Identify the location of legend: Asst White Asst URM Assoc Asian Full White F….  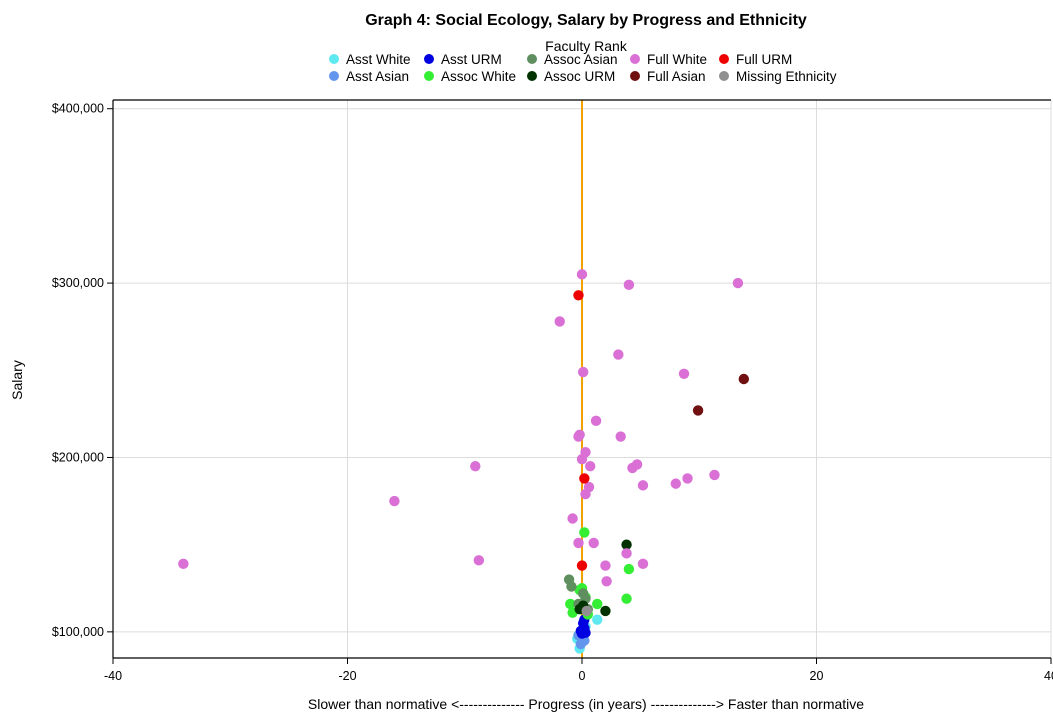
(583, 68).